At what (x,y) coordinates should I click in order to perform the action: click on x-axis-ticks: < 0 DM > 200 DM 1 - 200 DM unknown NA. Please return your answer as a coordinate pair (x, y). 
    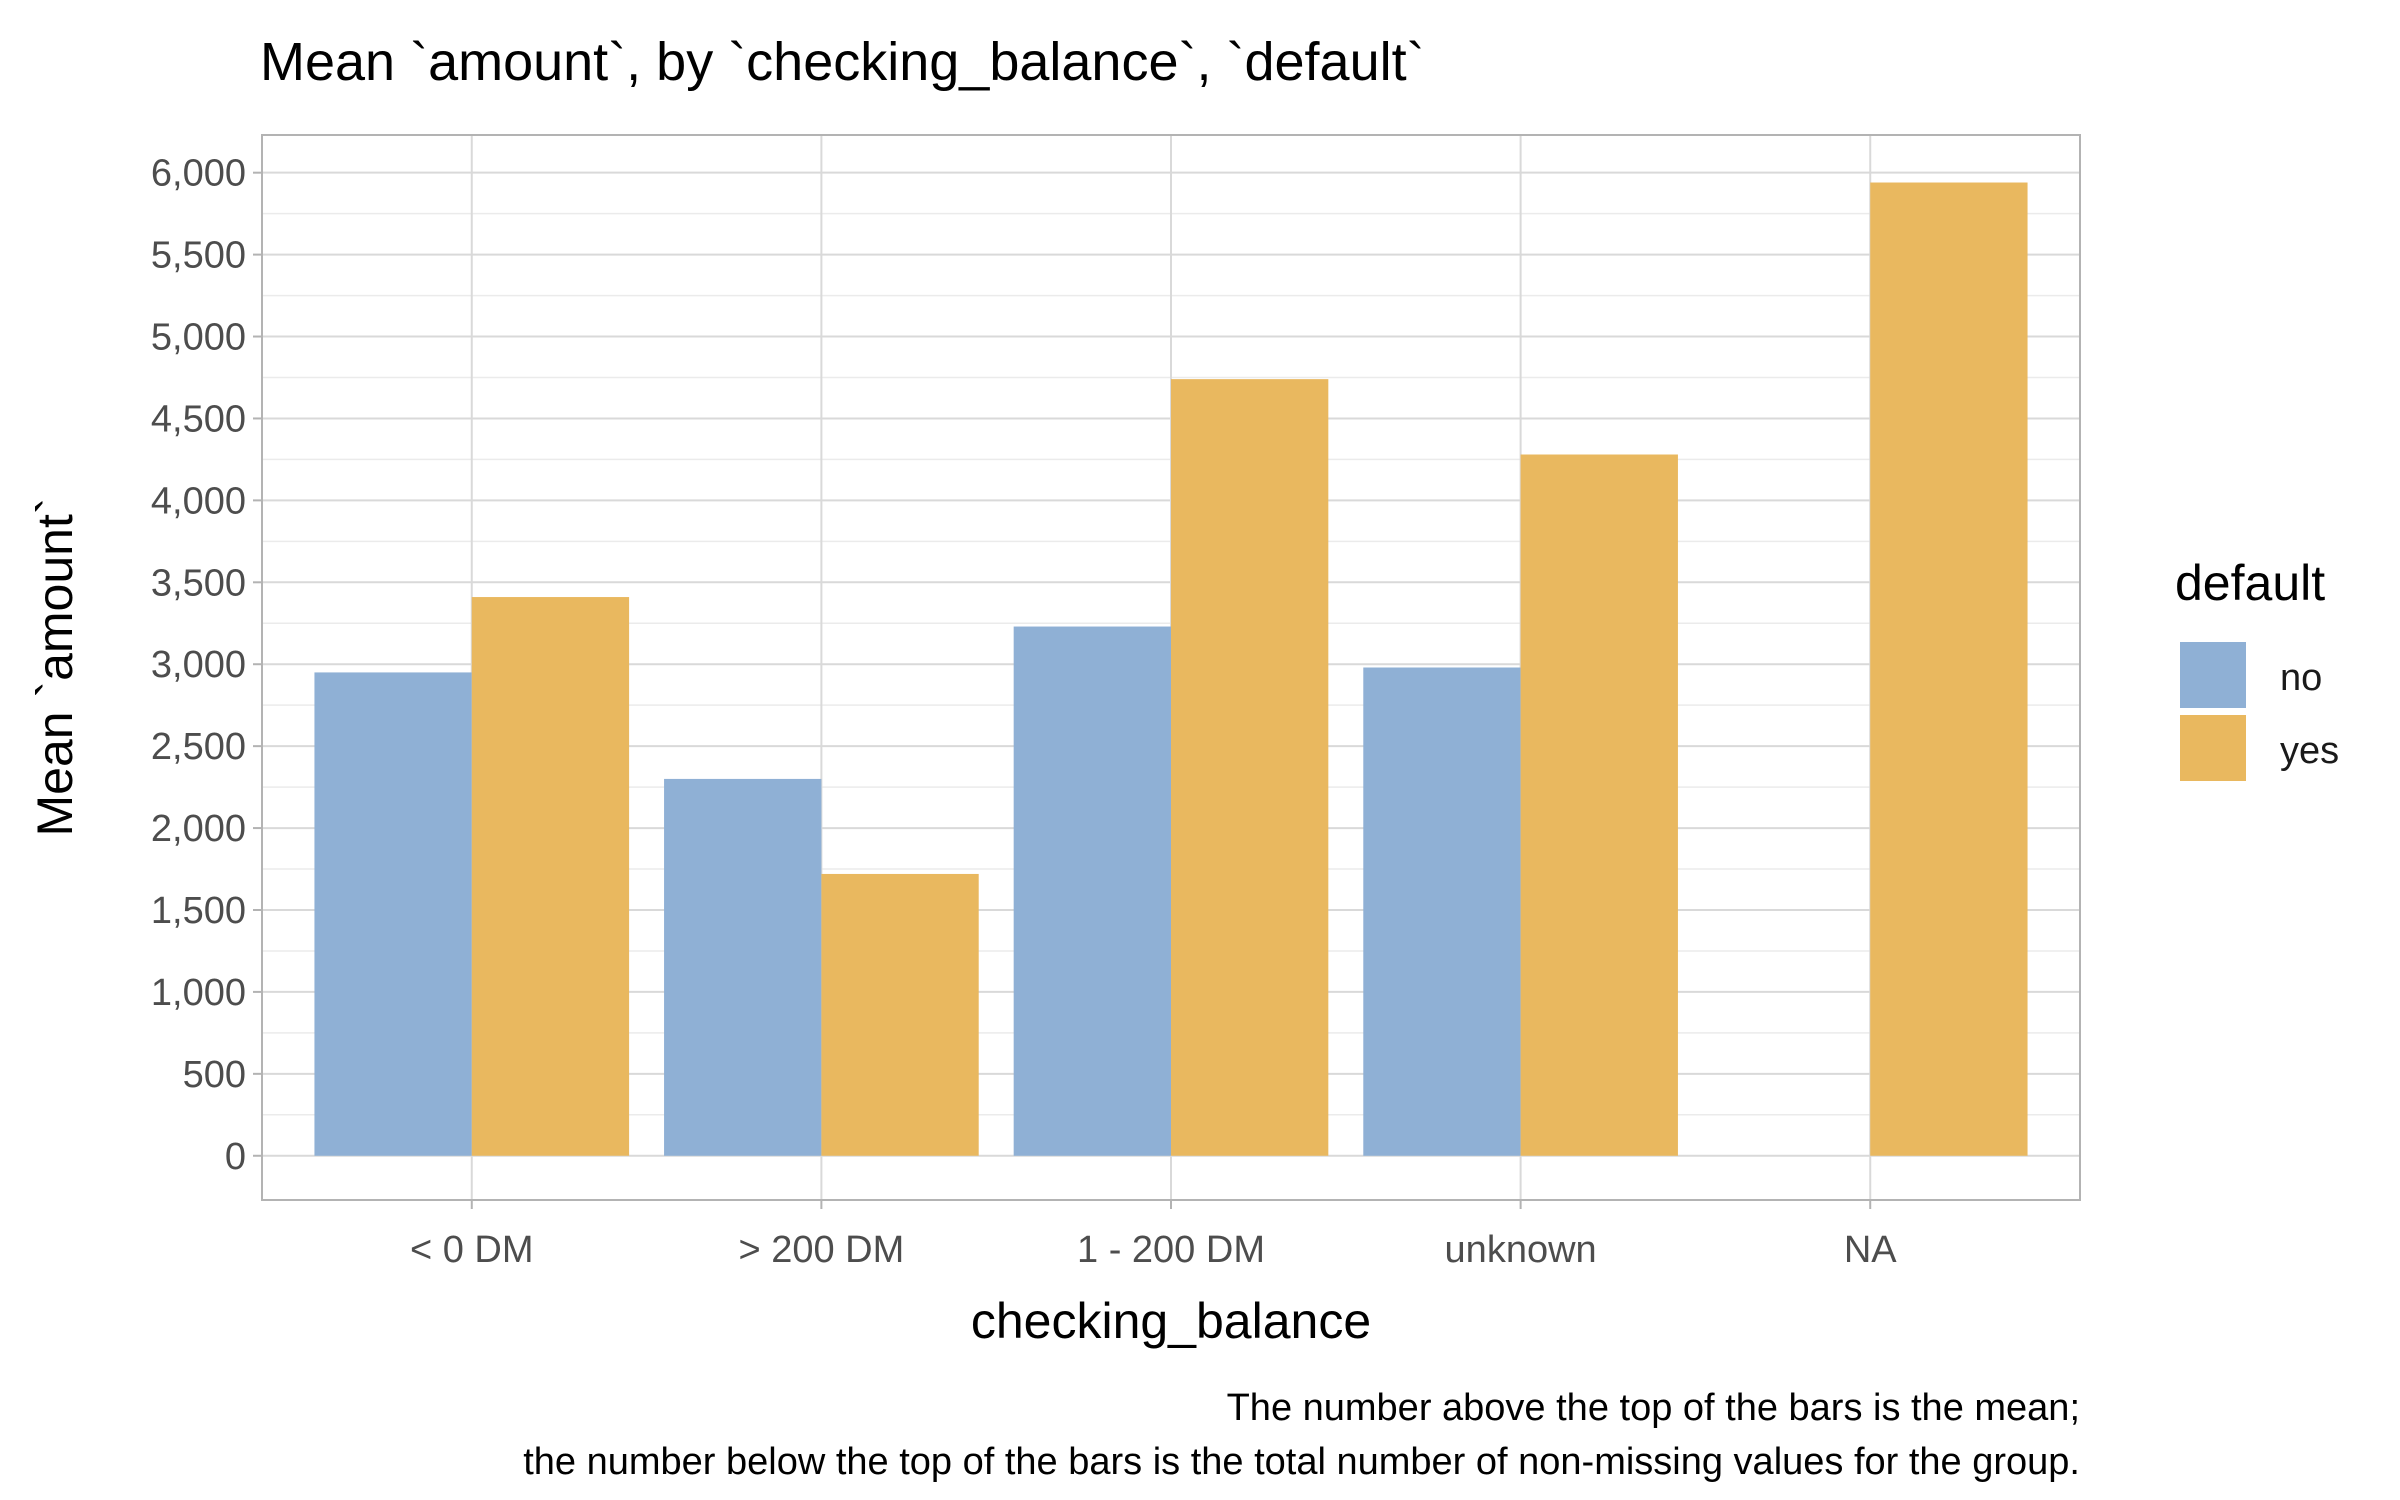
    Looking at the image, I should click on (1153, 1235).